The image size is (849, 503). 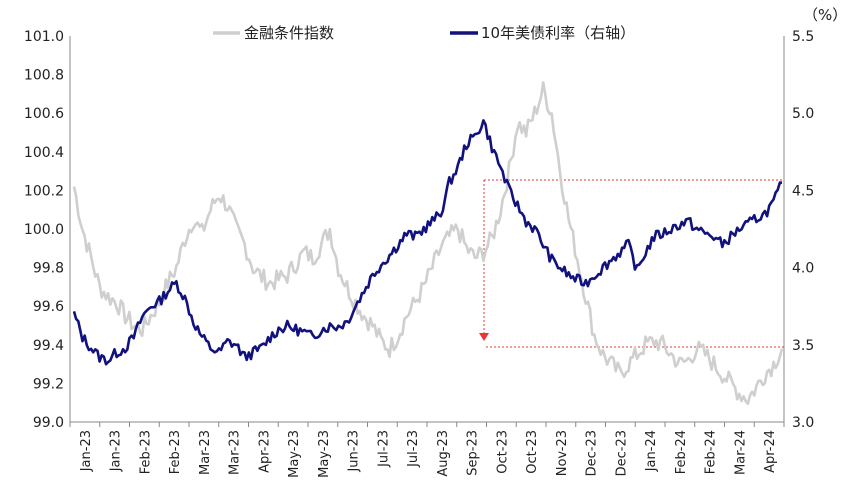 What do you see at coordinates (558, 33) in the screenshot?
I see `legend-label-yield: 10年美债利率（右轴）` at bounding box center [558, 33].